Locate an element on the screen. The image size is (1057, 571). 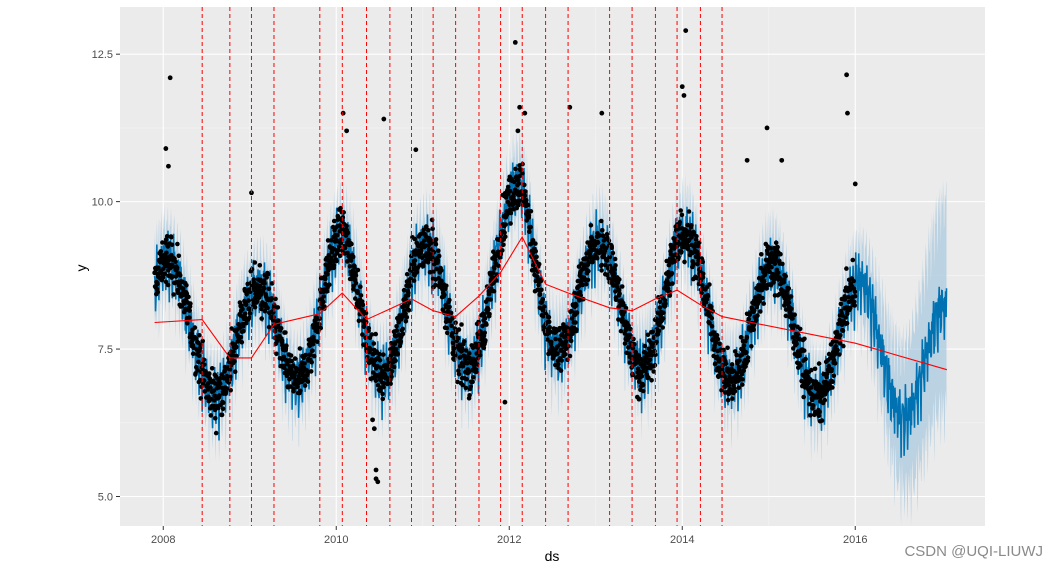
y-tick-label: 10.0 is located at coordinates (102, 203).